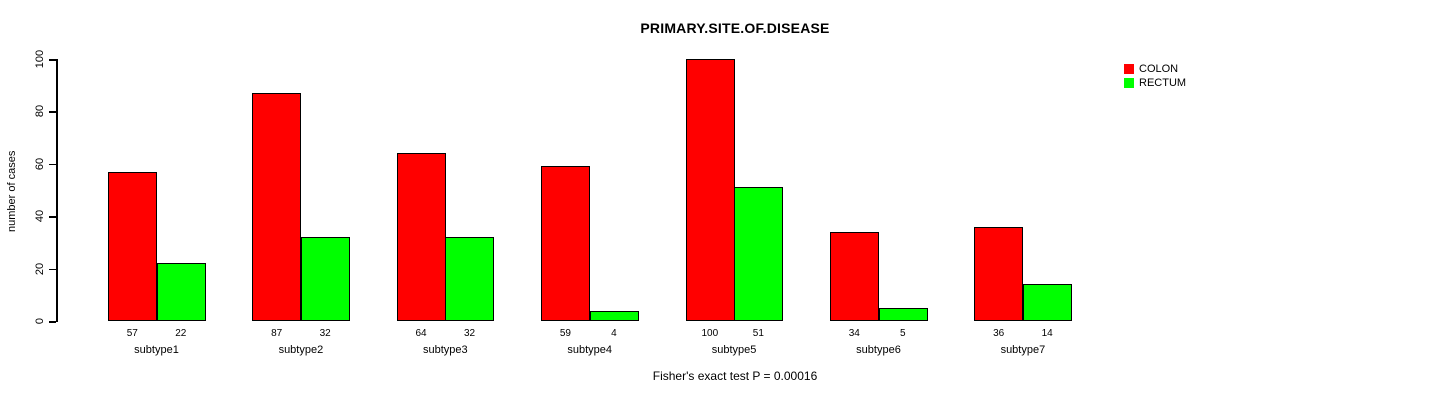 Image resolution: width=1440 pixels, height=400 pixels. I want to click on bar-colon-subtype4, so click(566, 243).